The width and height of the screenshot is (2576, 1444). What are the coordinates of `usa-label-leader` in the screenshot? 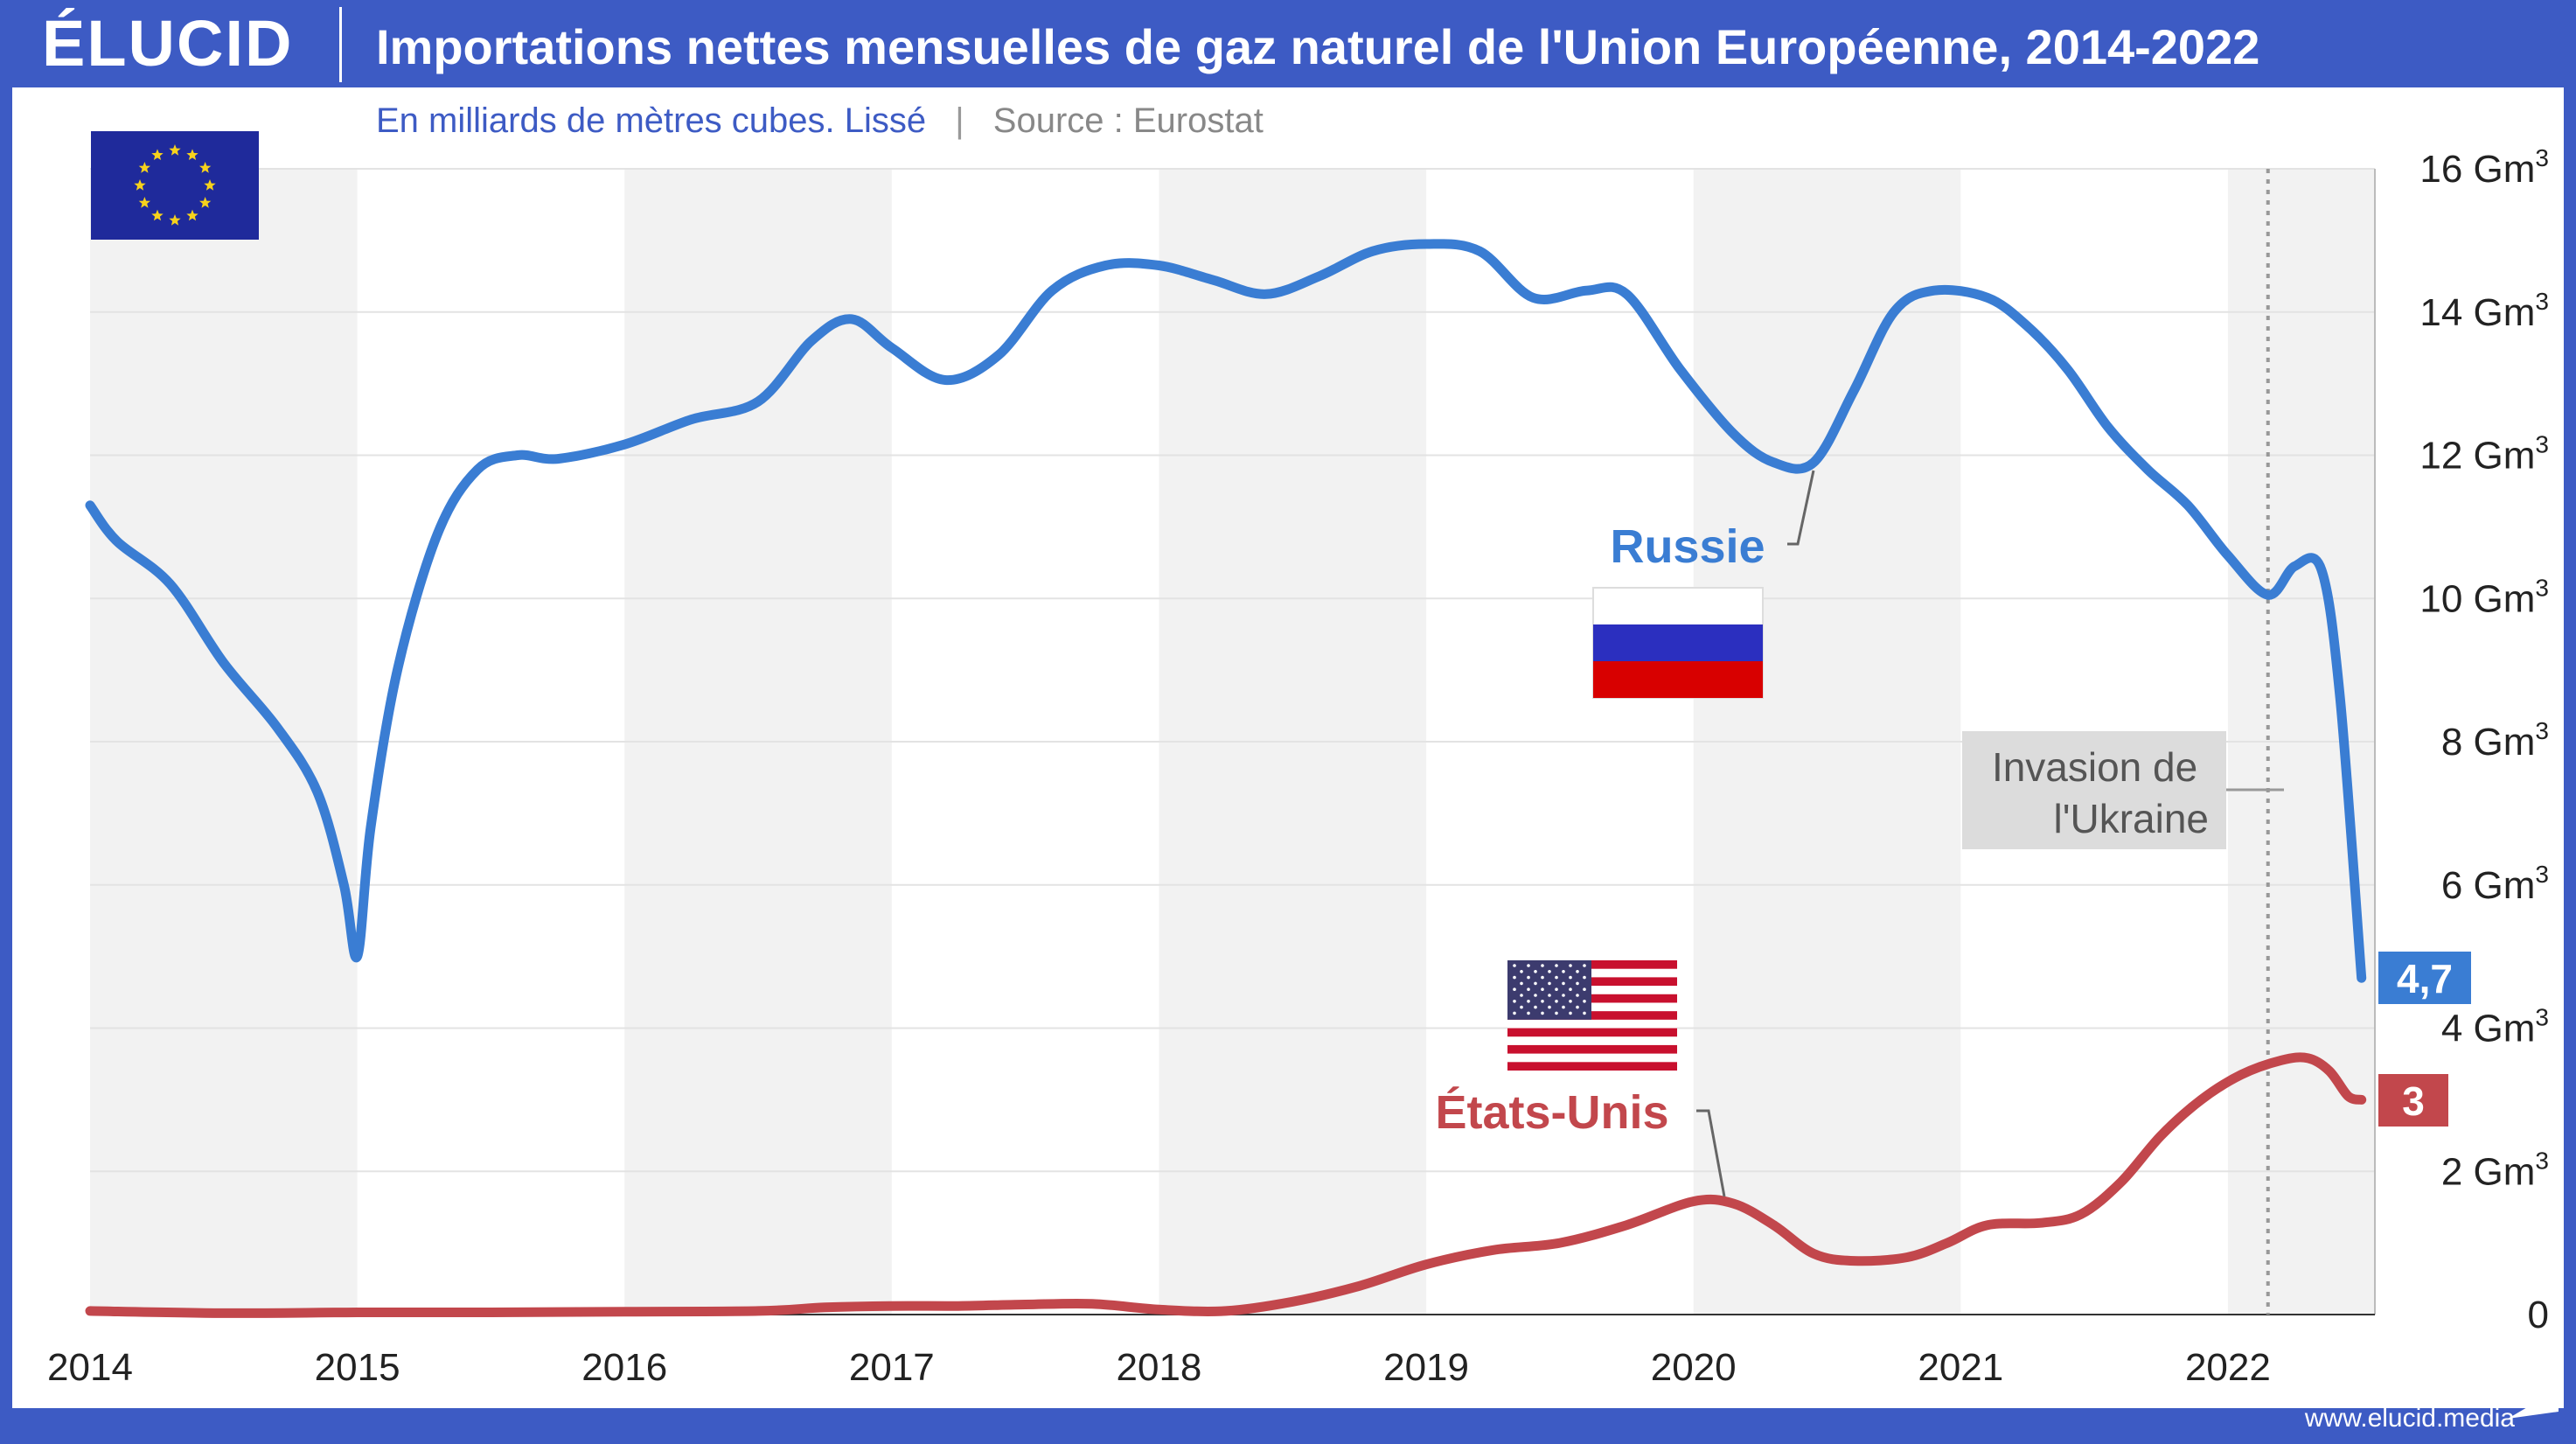 It's located at (1711, 1153).